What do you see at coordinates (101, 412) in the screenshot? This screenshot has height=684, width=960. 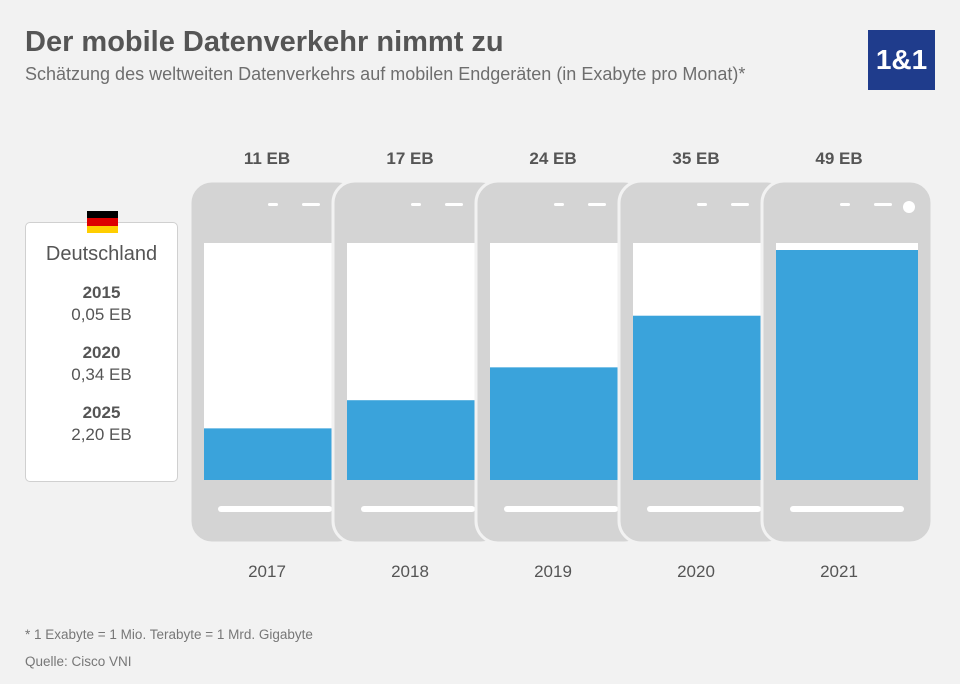 I see `germany-year: 2025` at bounding box center [101, 412].